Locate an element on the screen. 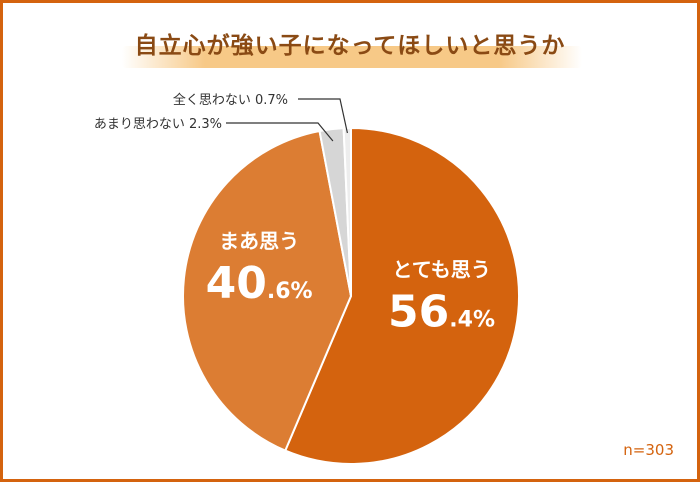  slice-value-1: 40.6% is located at coordinates (259, 283).